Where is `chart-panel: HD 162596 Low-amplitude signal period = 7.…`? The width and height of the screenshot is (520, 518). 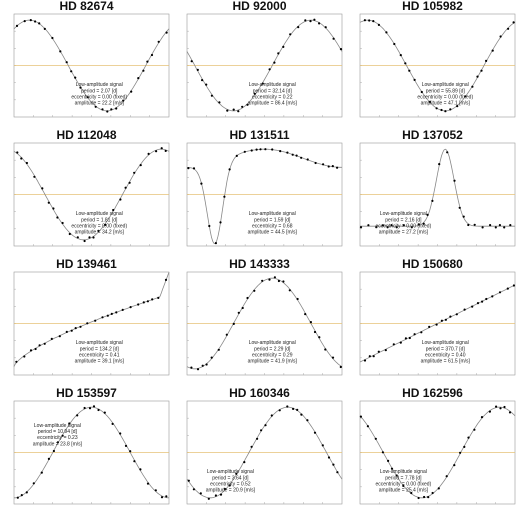 chart-panel: HD 162596 Low-amplitude signal period = 7.… is located at coordinates (432, 451).